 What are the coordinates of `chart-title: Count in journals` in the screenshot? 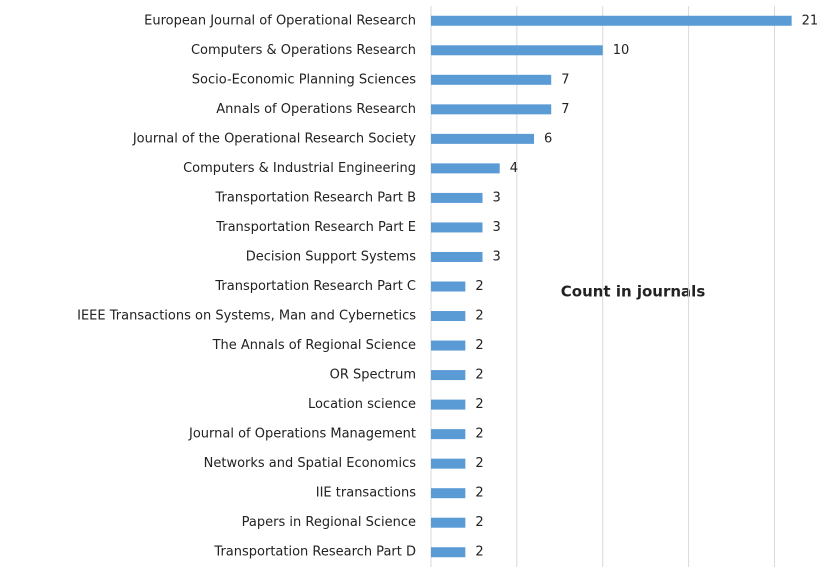 It's located at (633, 292).